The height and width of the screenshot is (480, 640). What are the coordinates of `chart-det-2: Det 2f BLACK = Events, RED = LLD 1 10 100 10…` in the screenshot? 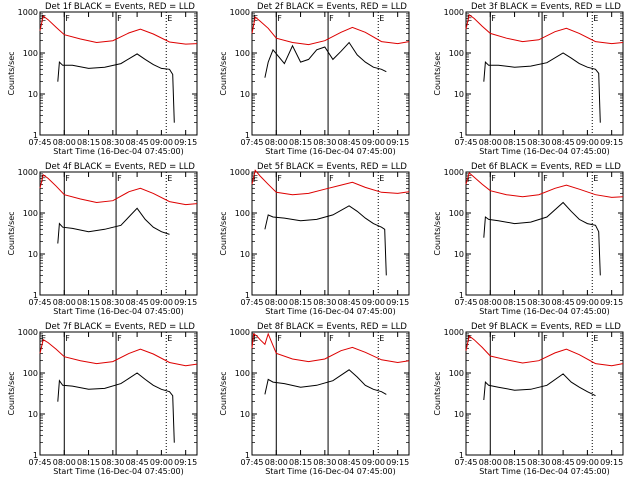 It's located at (314, 79).